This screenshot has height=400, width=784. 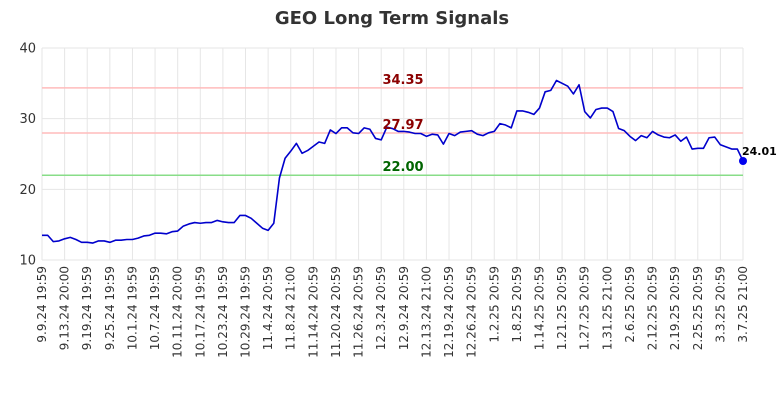 What do you see at coordinates (517, 304) in the screenshot?
I see `x-tick-label: 1.8.25 20:59` at bounding box center [517, 304].